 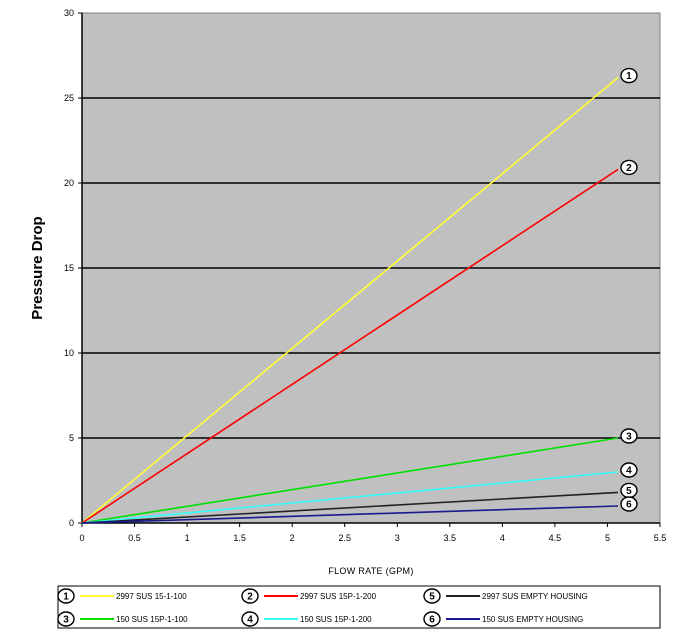 I want to click on series-callout-6: 6, so click(x=629, y=504).